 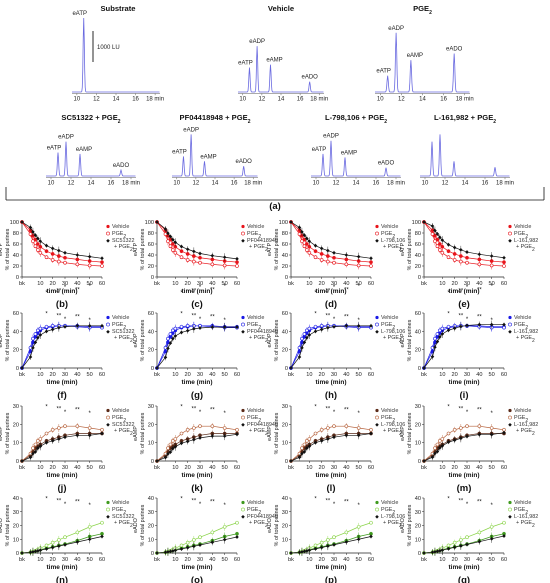 What do you see at coordinates (90, 284) in the screenshot?
I see `x-tick-label: 50` at bounding box center [90, 284].